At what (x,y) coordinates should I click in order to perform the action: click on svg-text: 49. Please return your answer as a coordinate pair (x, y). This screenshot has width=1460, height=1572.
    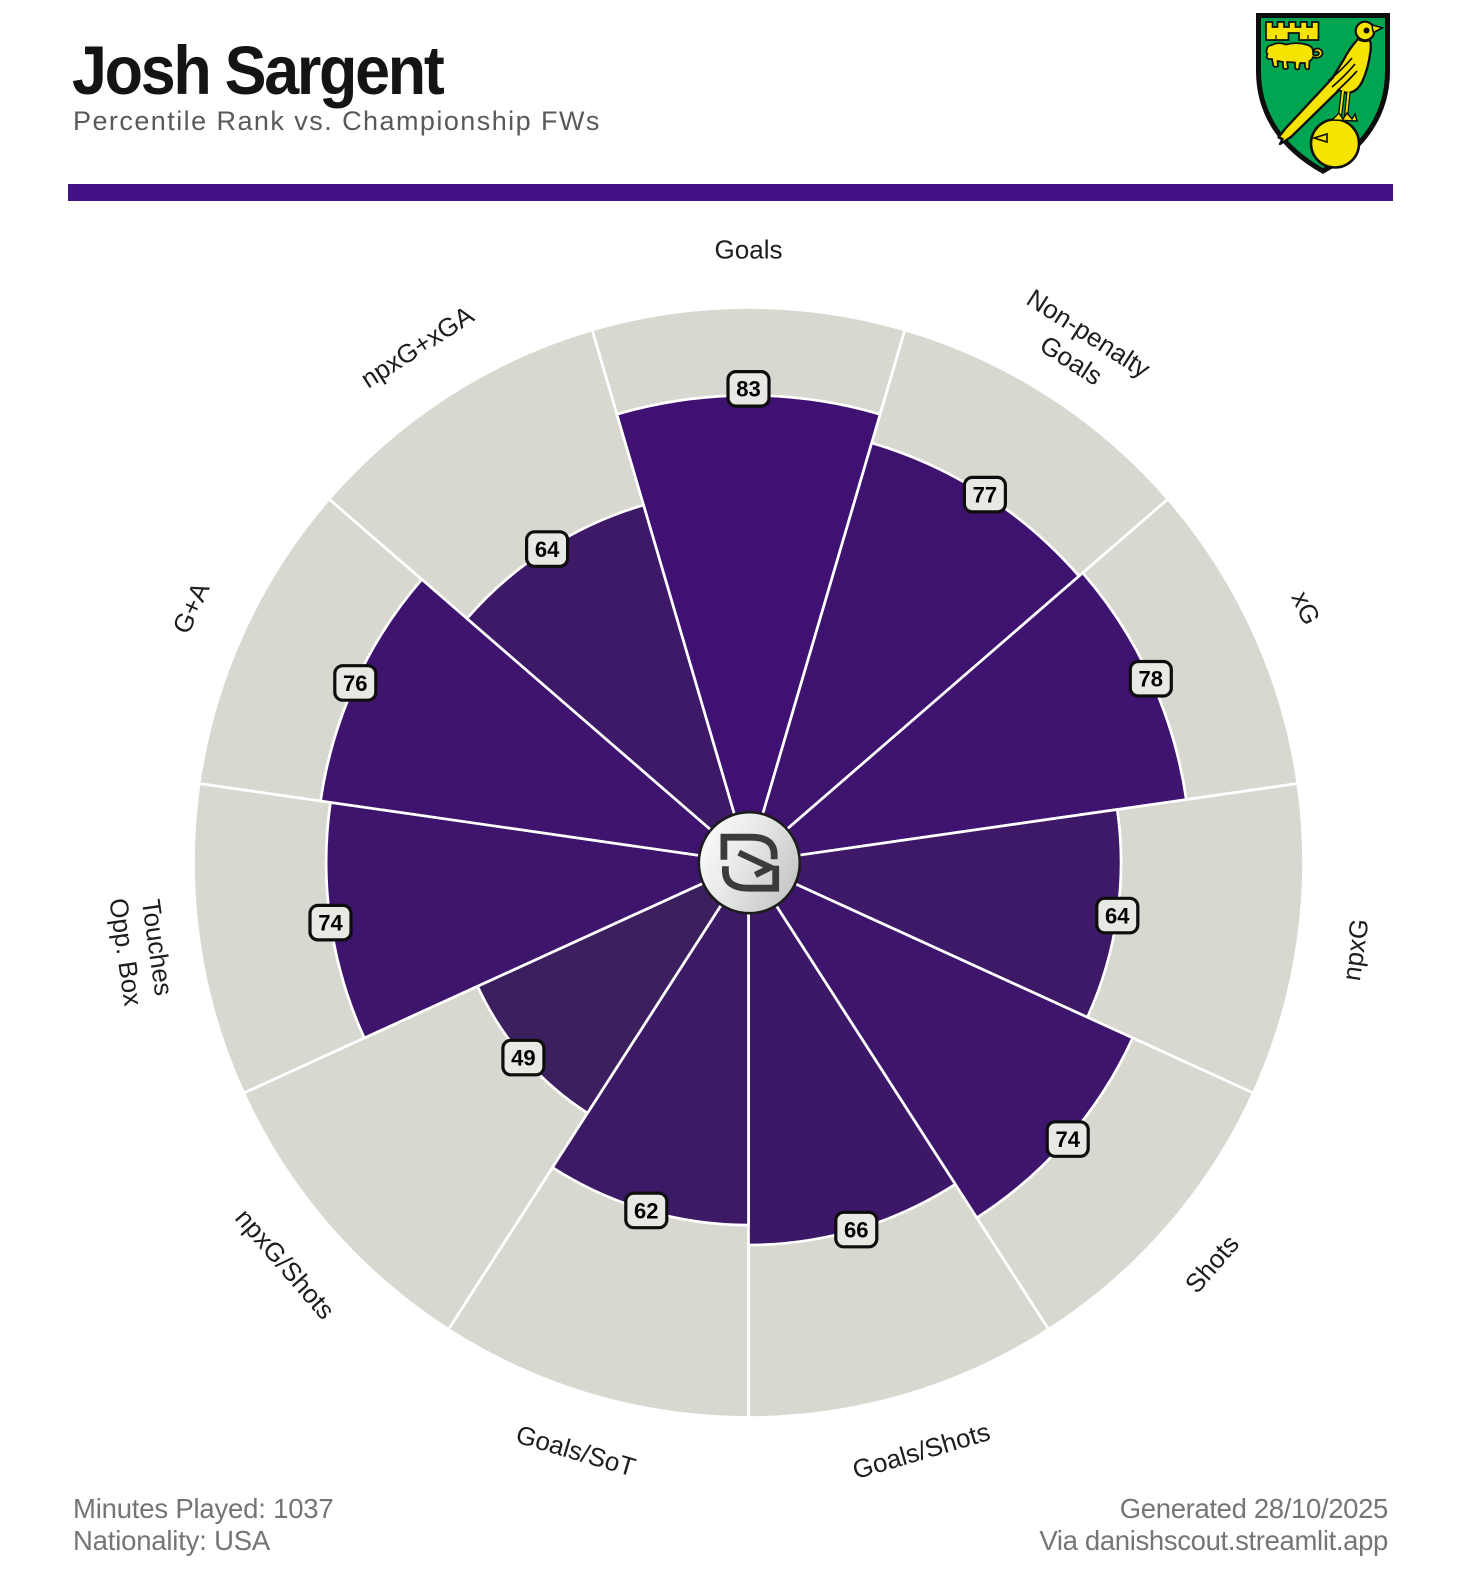
    Looking at the image, I should click on (523, 1058).